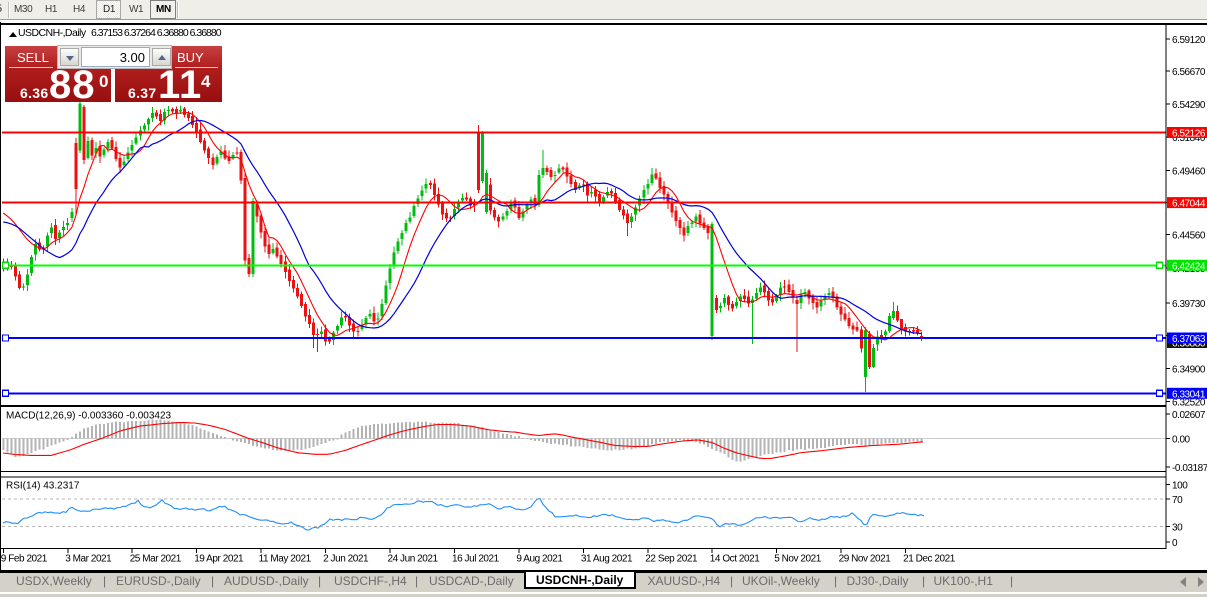 The width and height of the screenshot is (1207, 597). I want to click on svg-text: 6.33041, so click(1189, 394).